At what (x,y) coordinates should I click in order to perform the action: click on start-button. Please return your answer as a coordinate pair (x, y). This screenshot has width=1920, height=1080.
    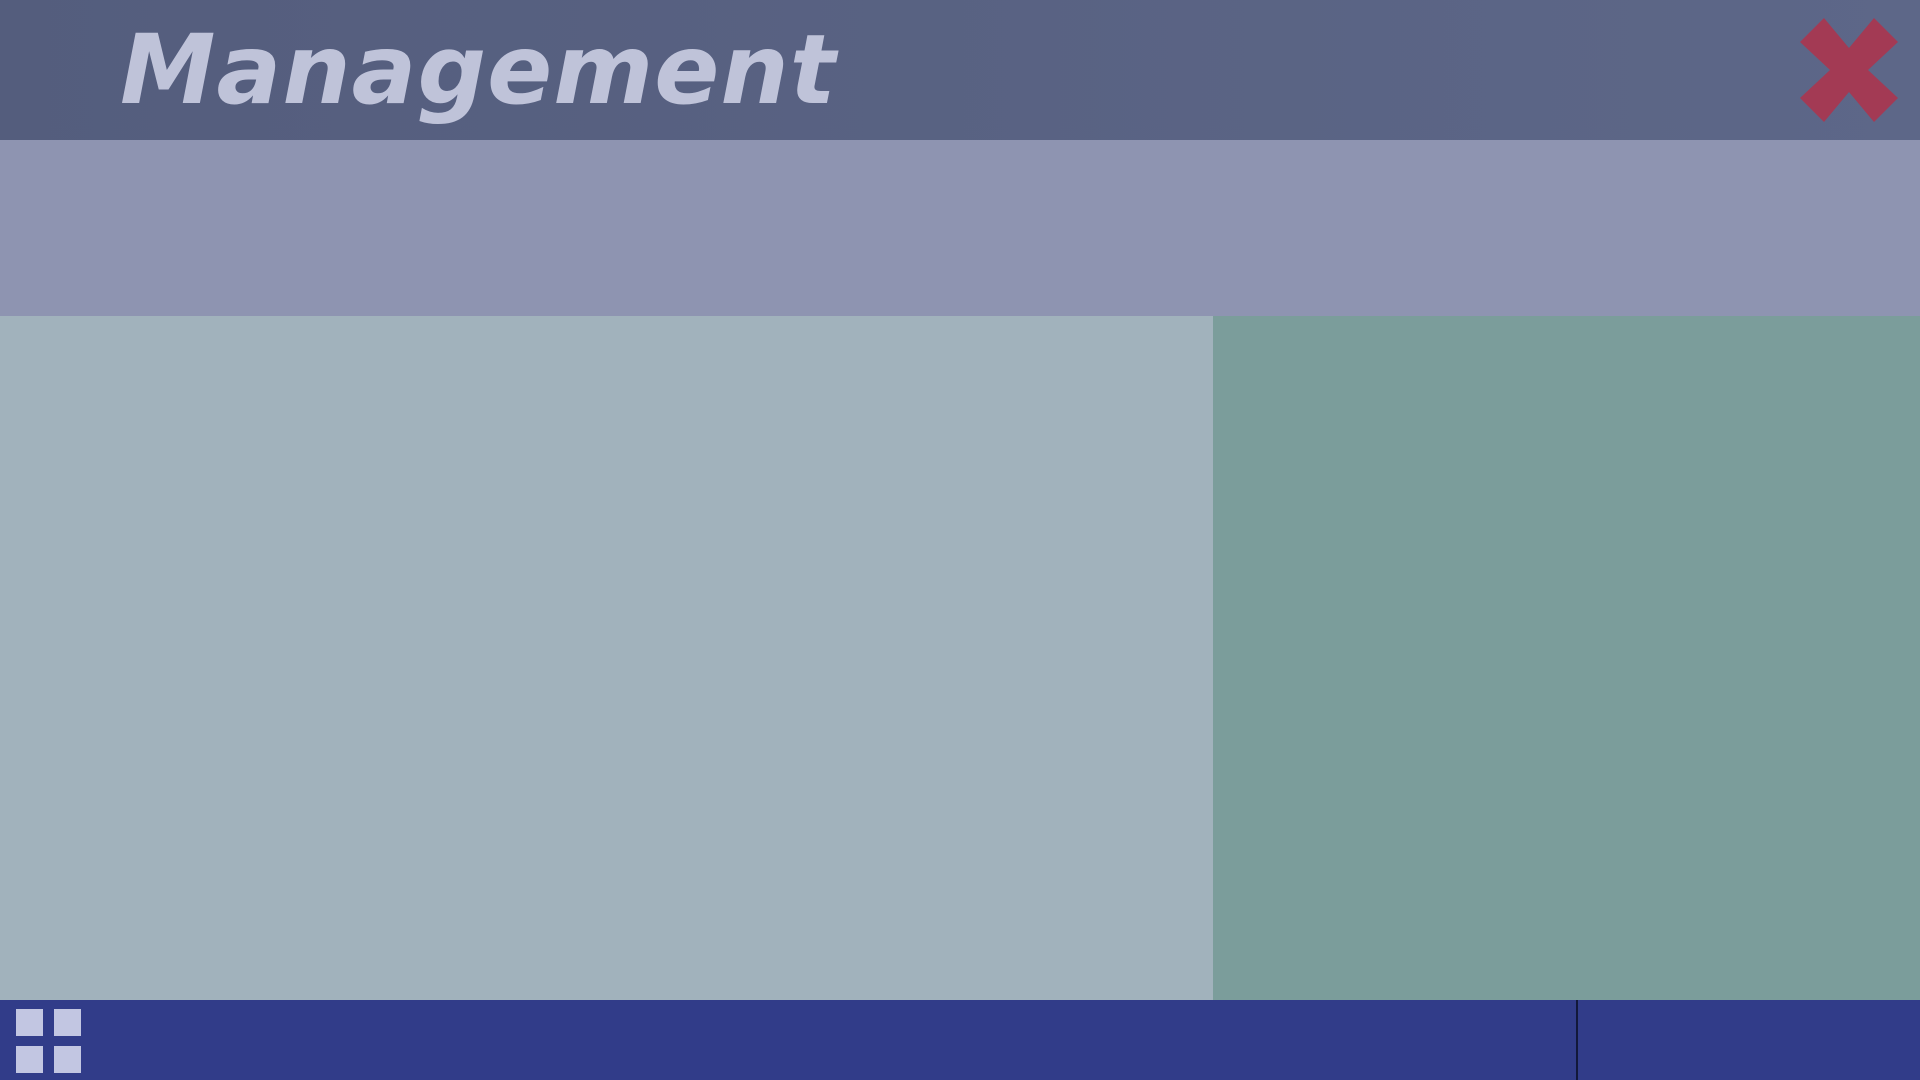
    Looking at the image, I should click on (49, 1041).